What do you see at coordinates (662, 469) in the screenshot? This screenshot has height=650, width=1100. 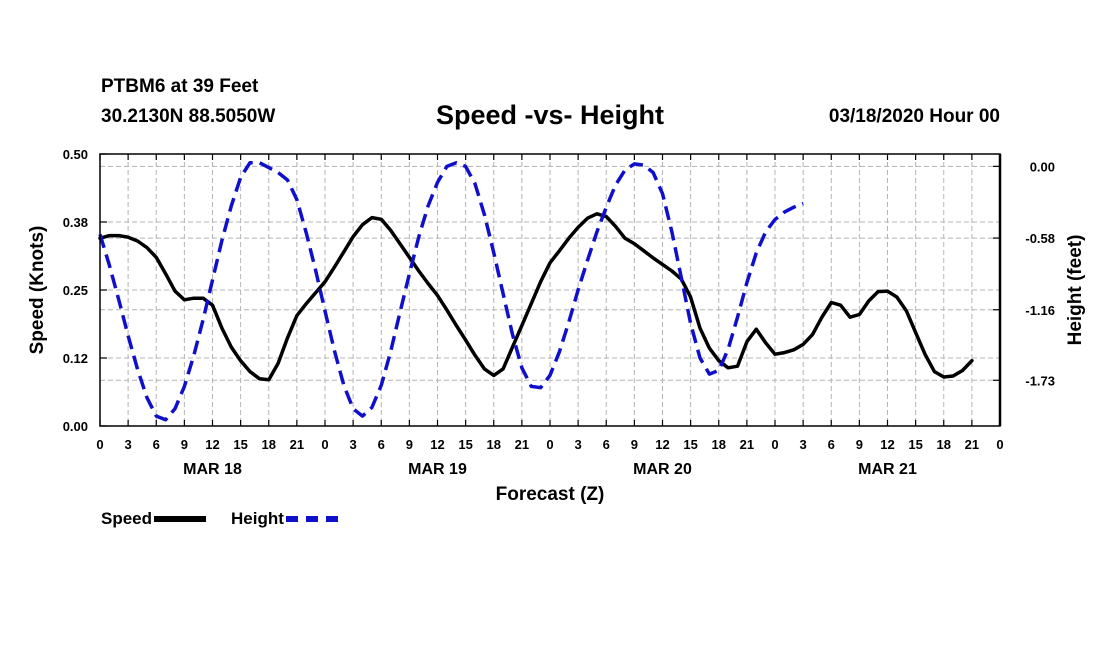 I see `x-day-label: MAR 20` at bounding box center [662, 469].